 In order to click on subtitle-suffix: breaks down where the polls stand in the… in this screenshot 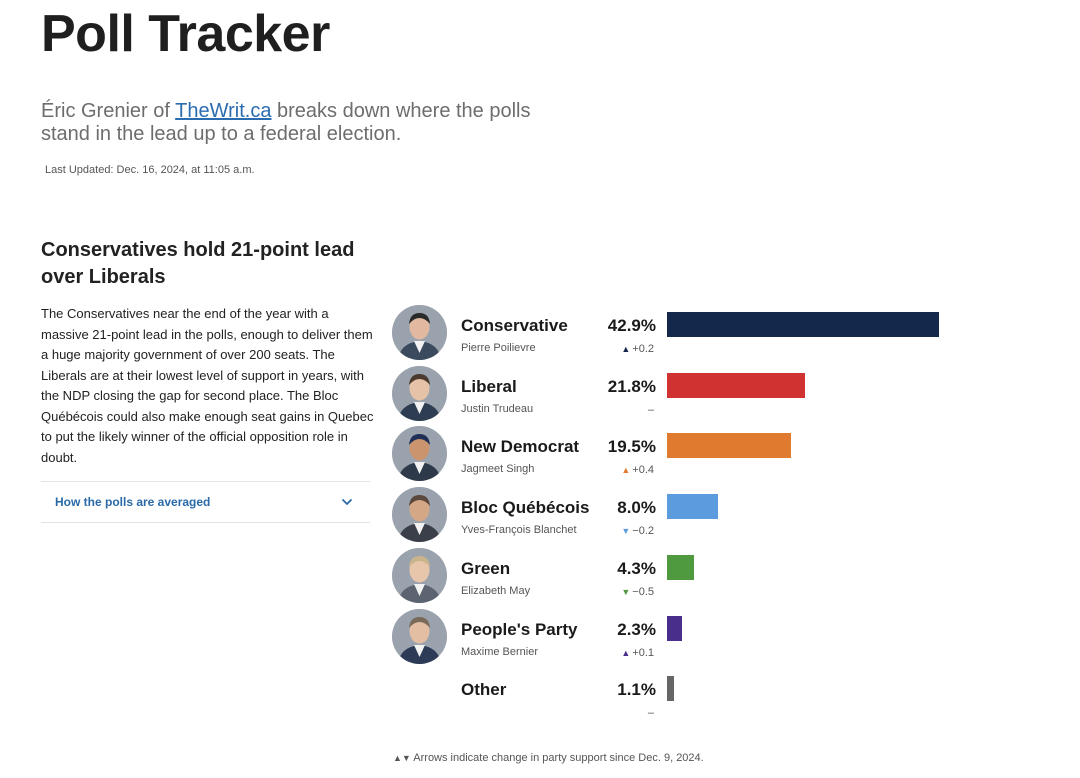, I will do `click(286, 122)`.